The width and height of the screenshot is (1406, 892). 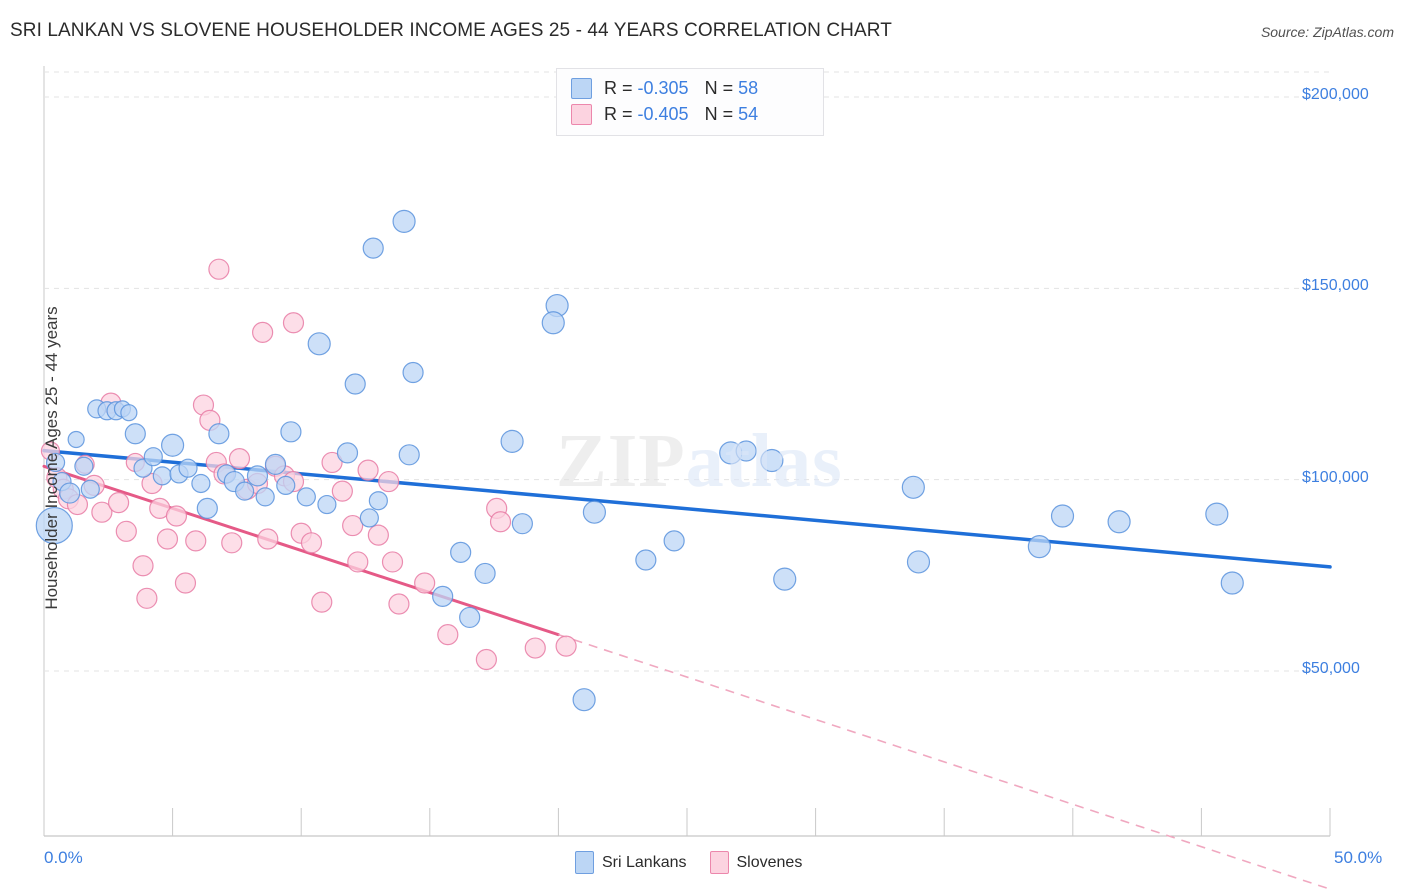 I want to click on n-value-blue: 58, so click(x=748, y=87).